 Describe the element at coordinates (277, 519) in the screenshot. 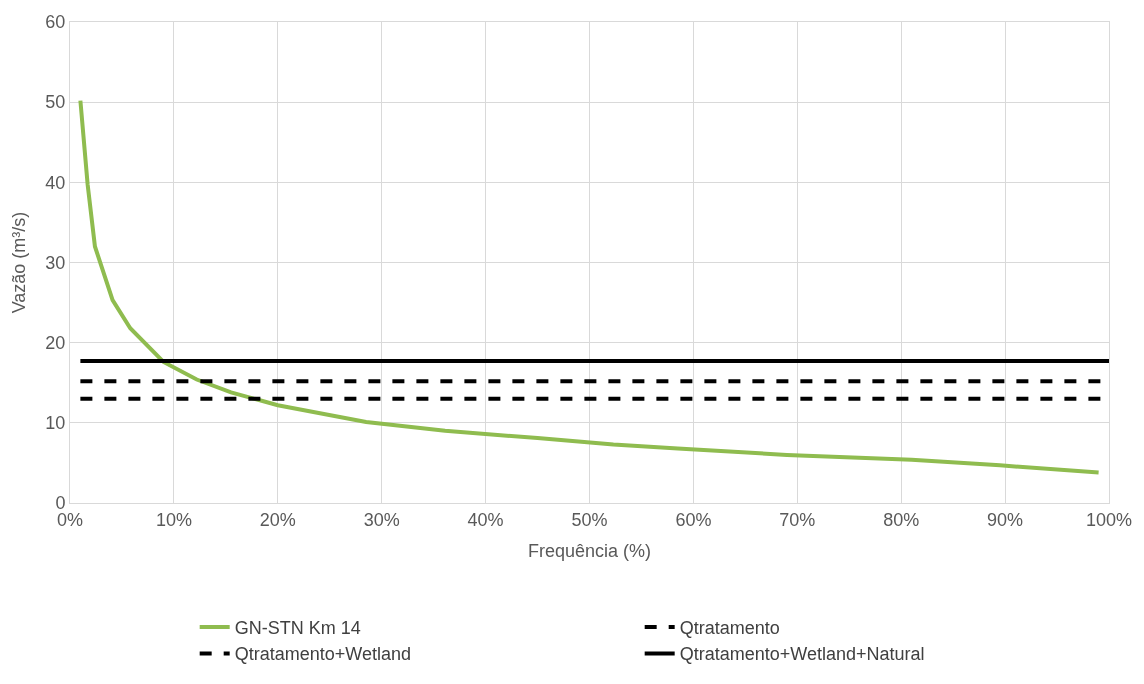

I see `x-tick-label: 20%` at that location.